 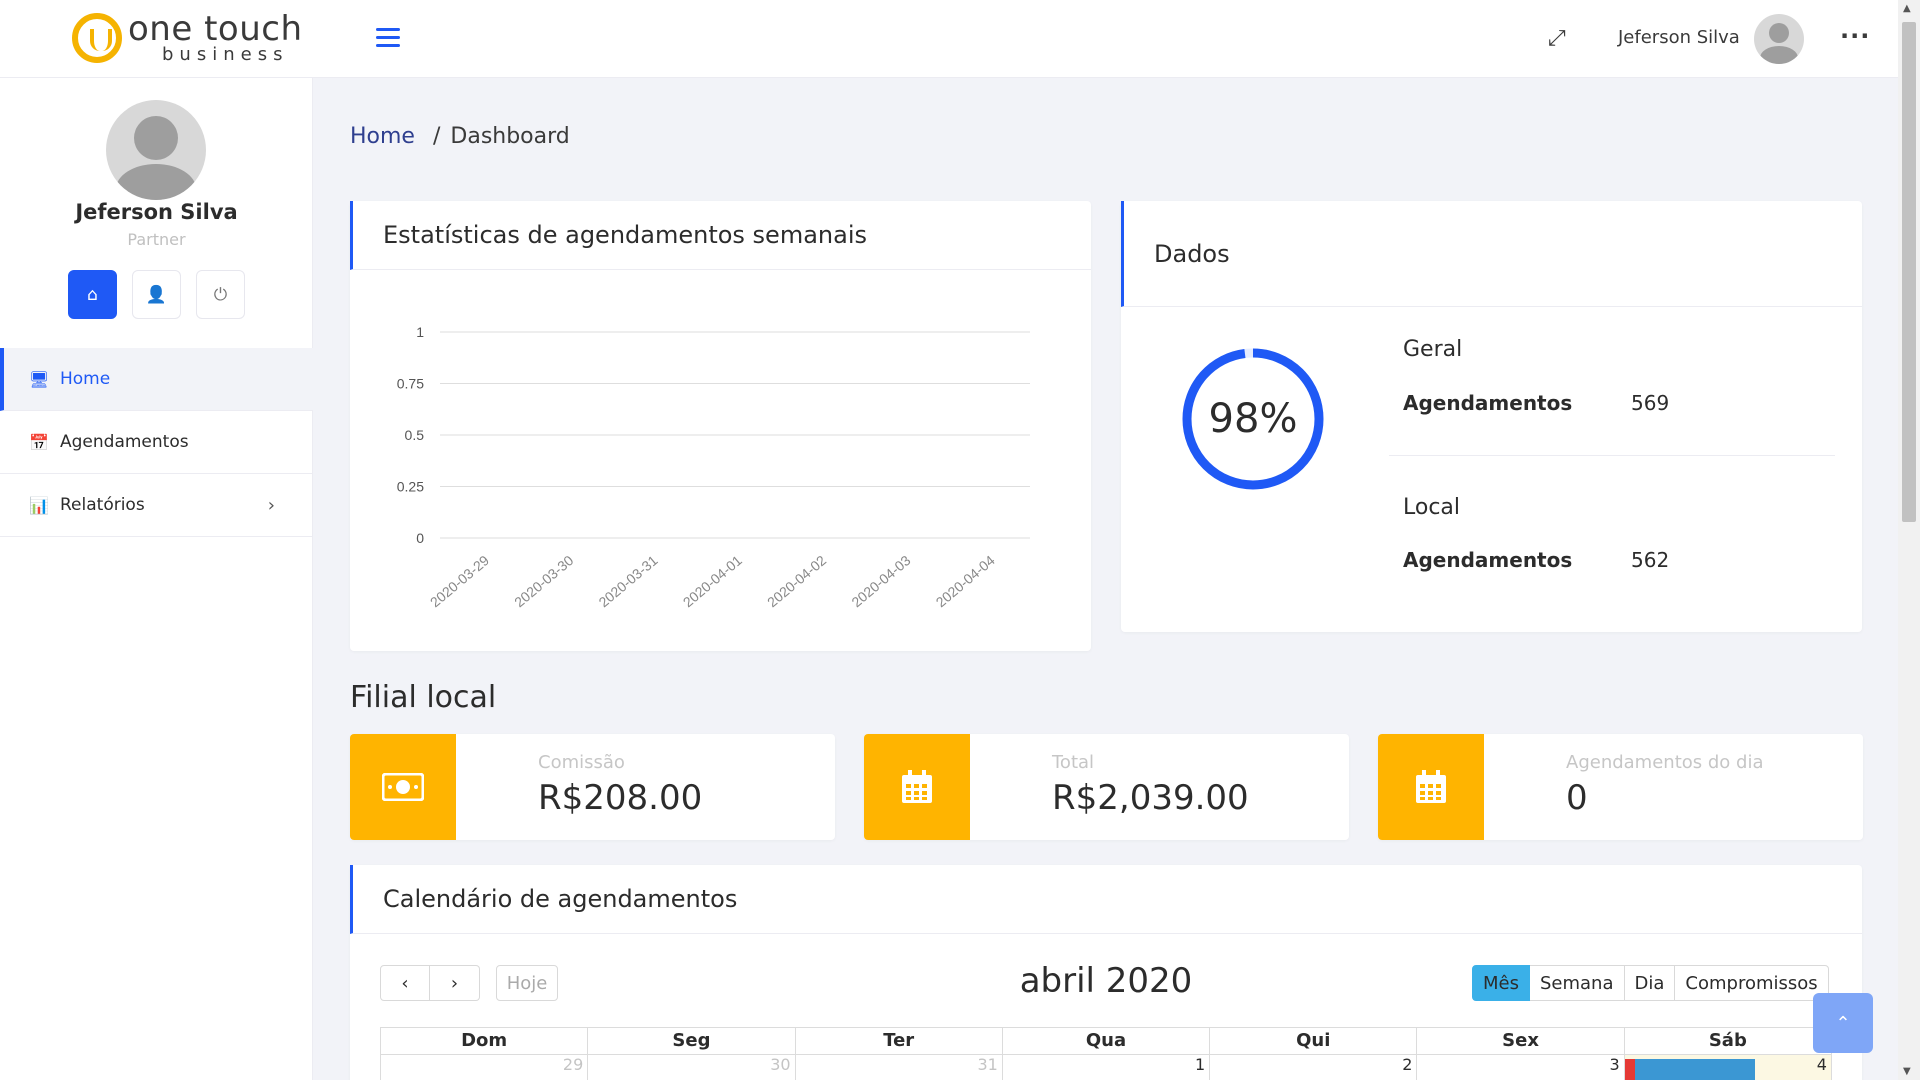 I want to click on calendar-day-cell: 29, so click(x=573, y=1064).